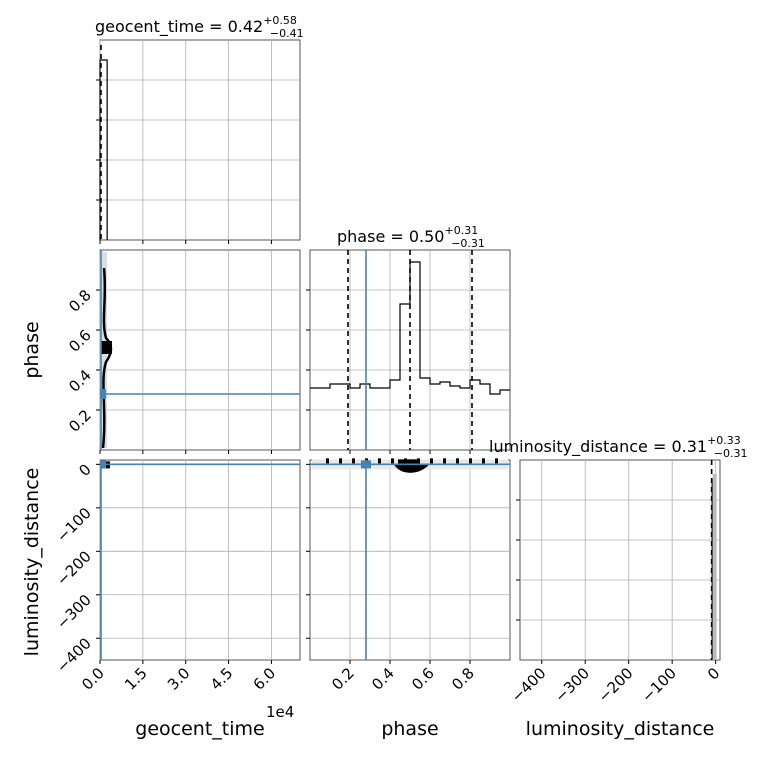  Describe the element at coordinates (714, 567) in the screenshot. I see `hist-luminosity-distance-fill` at that location.